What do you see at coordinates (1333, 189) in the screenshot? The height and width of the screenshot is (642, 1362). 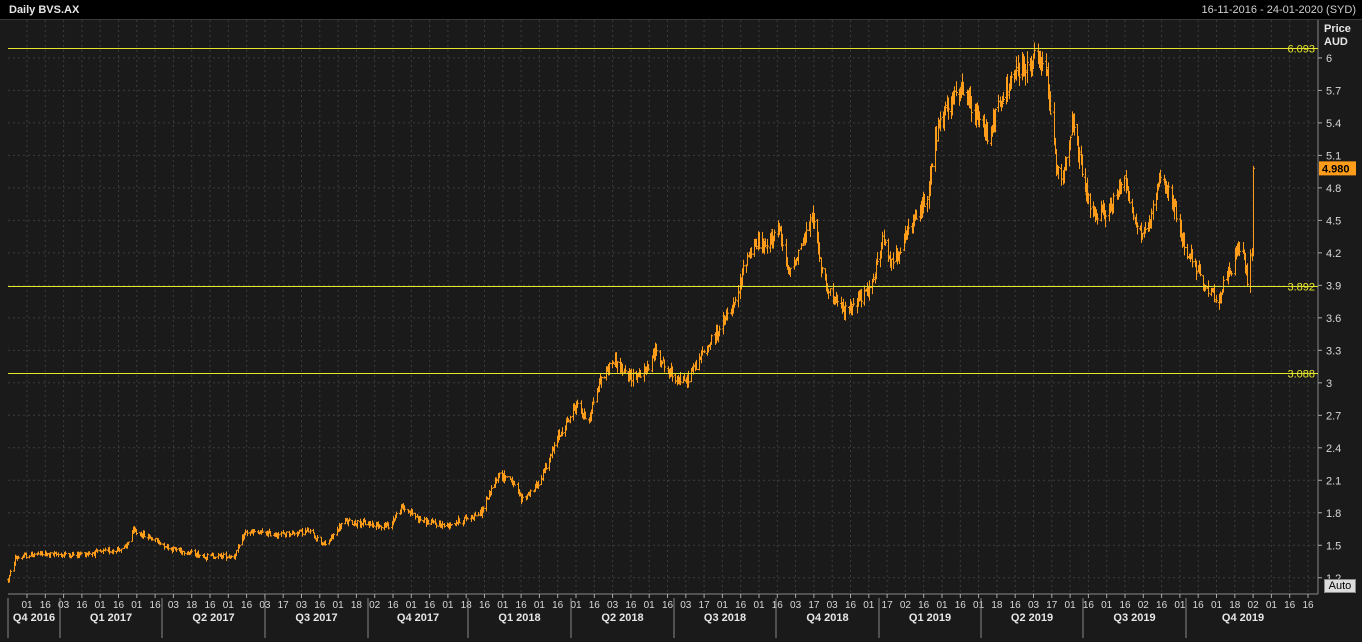 I see `y-tick-label: 4.8` at bounding box center [1333, 189].